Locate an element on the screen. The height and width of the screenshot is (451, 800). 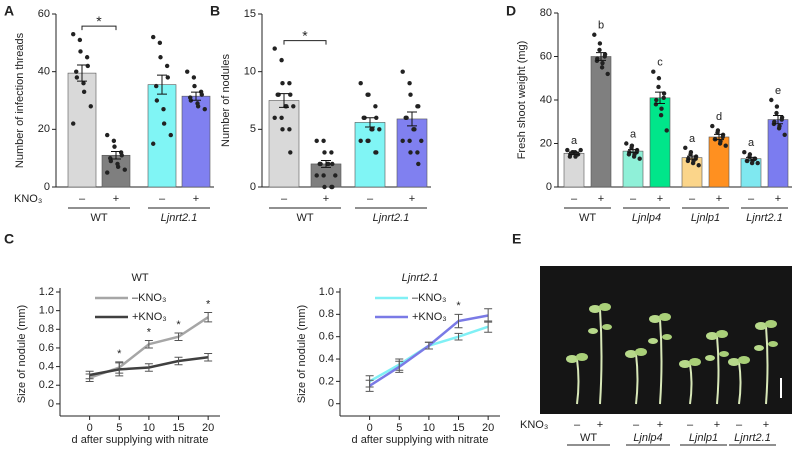
y-tick-label: 60 is located at coordinates (44, 14).